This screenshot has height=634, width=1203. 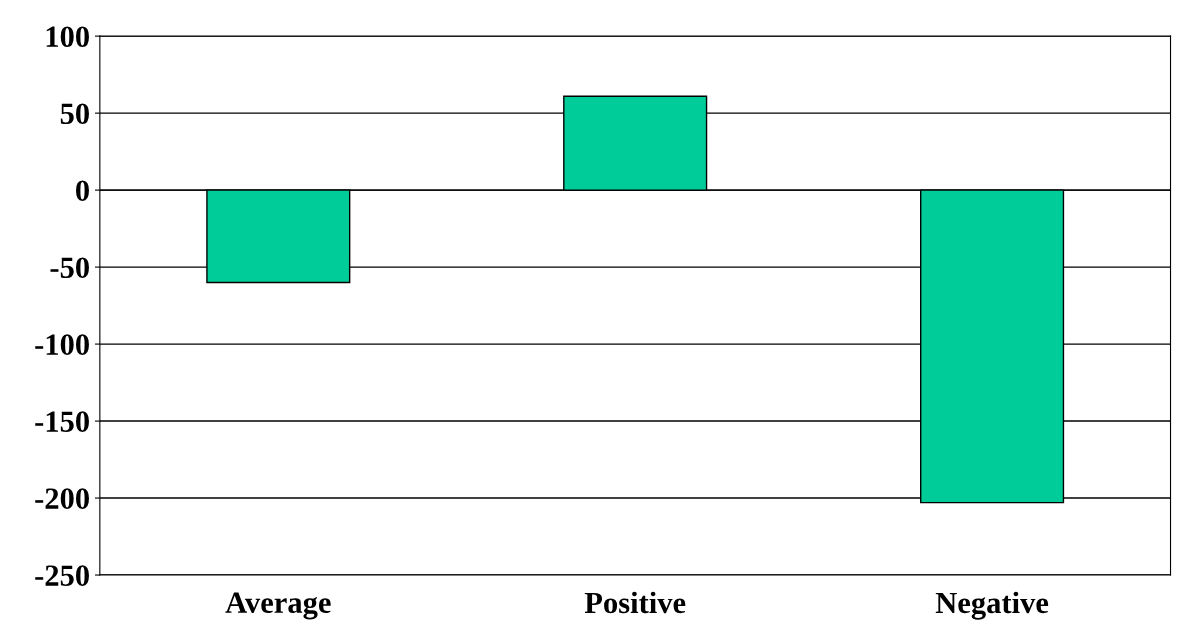 I want to click on y-tick-label: -100, so click(x=62, y=344).